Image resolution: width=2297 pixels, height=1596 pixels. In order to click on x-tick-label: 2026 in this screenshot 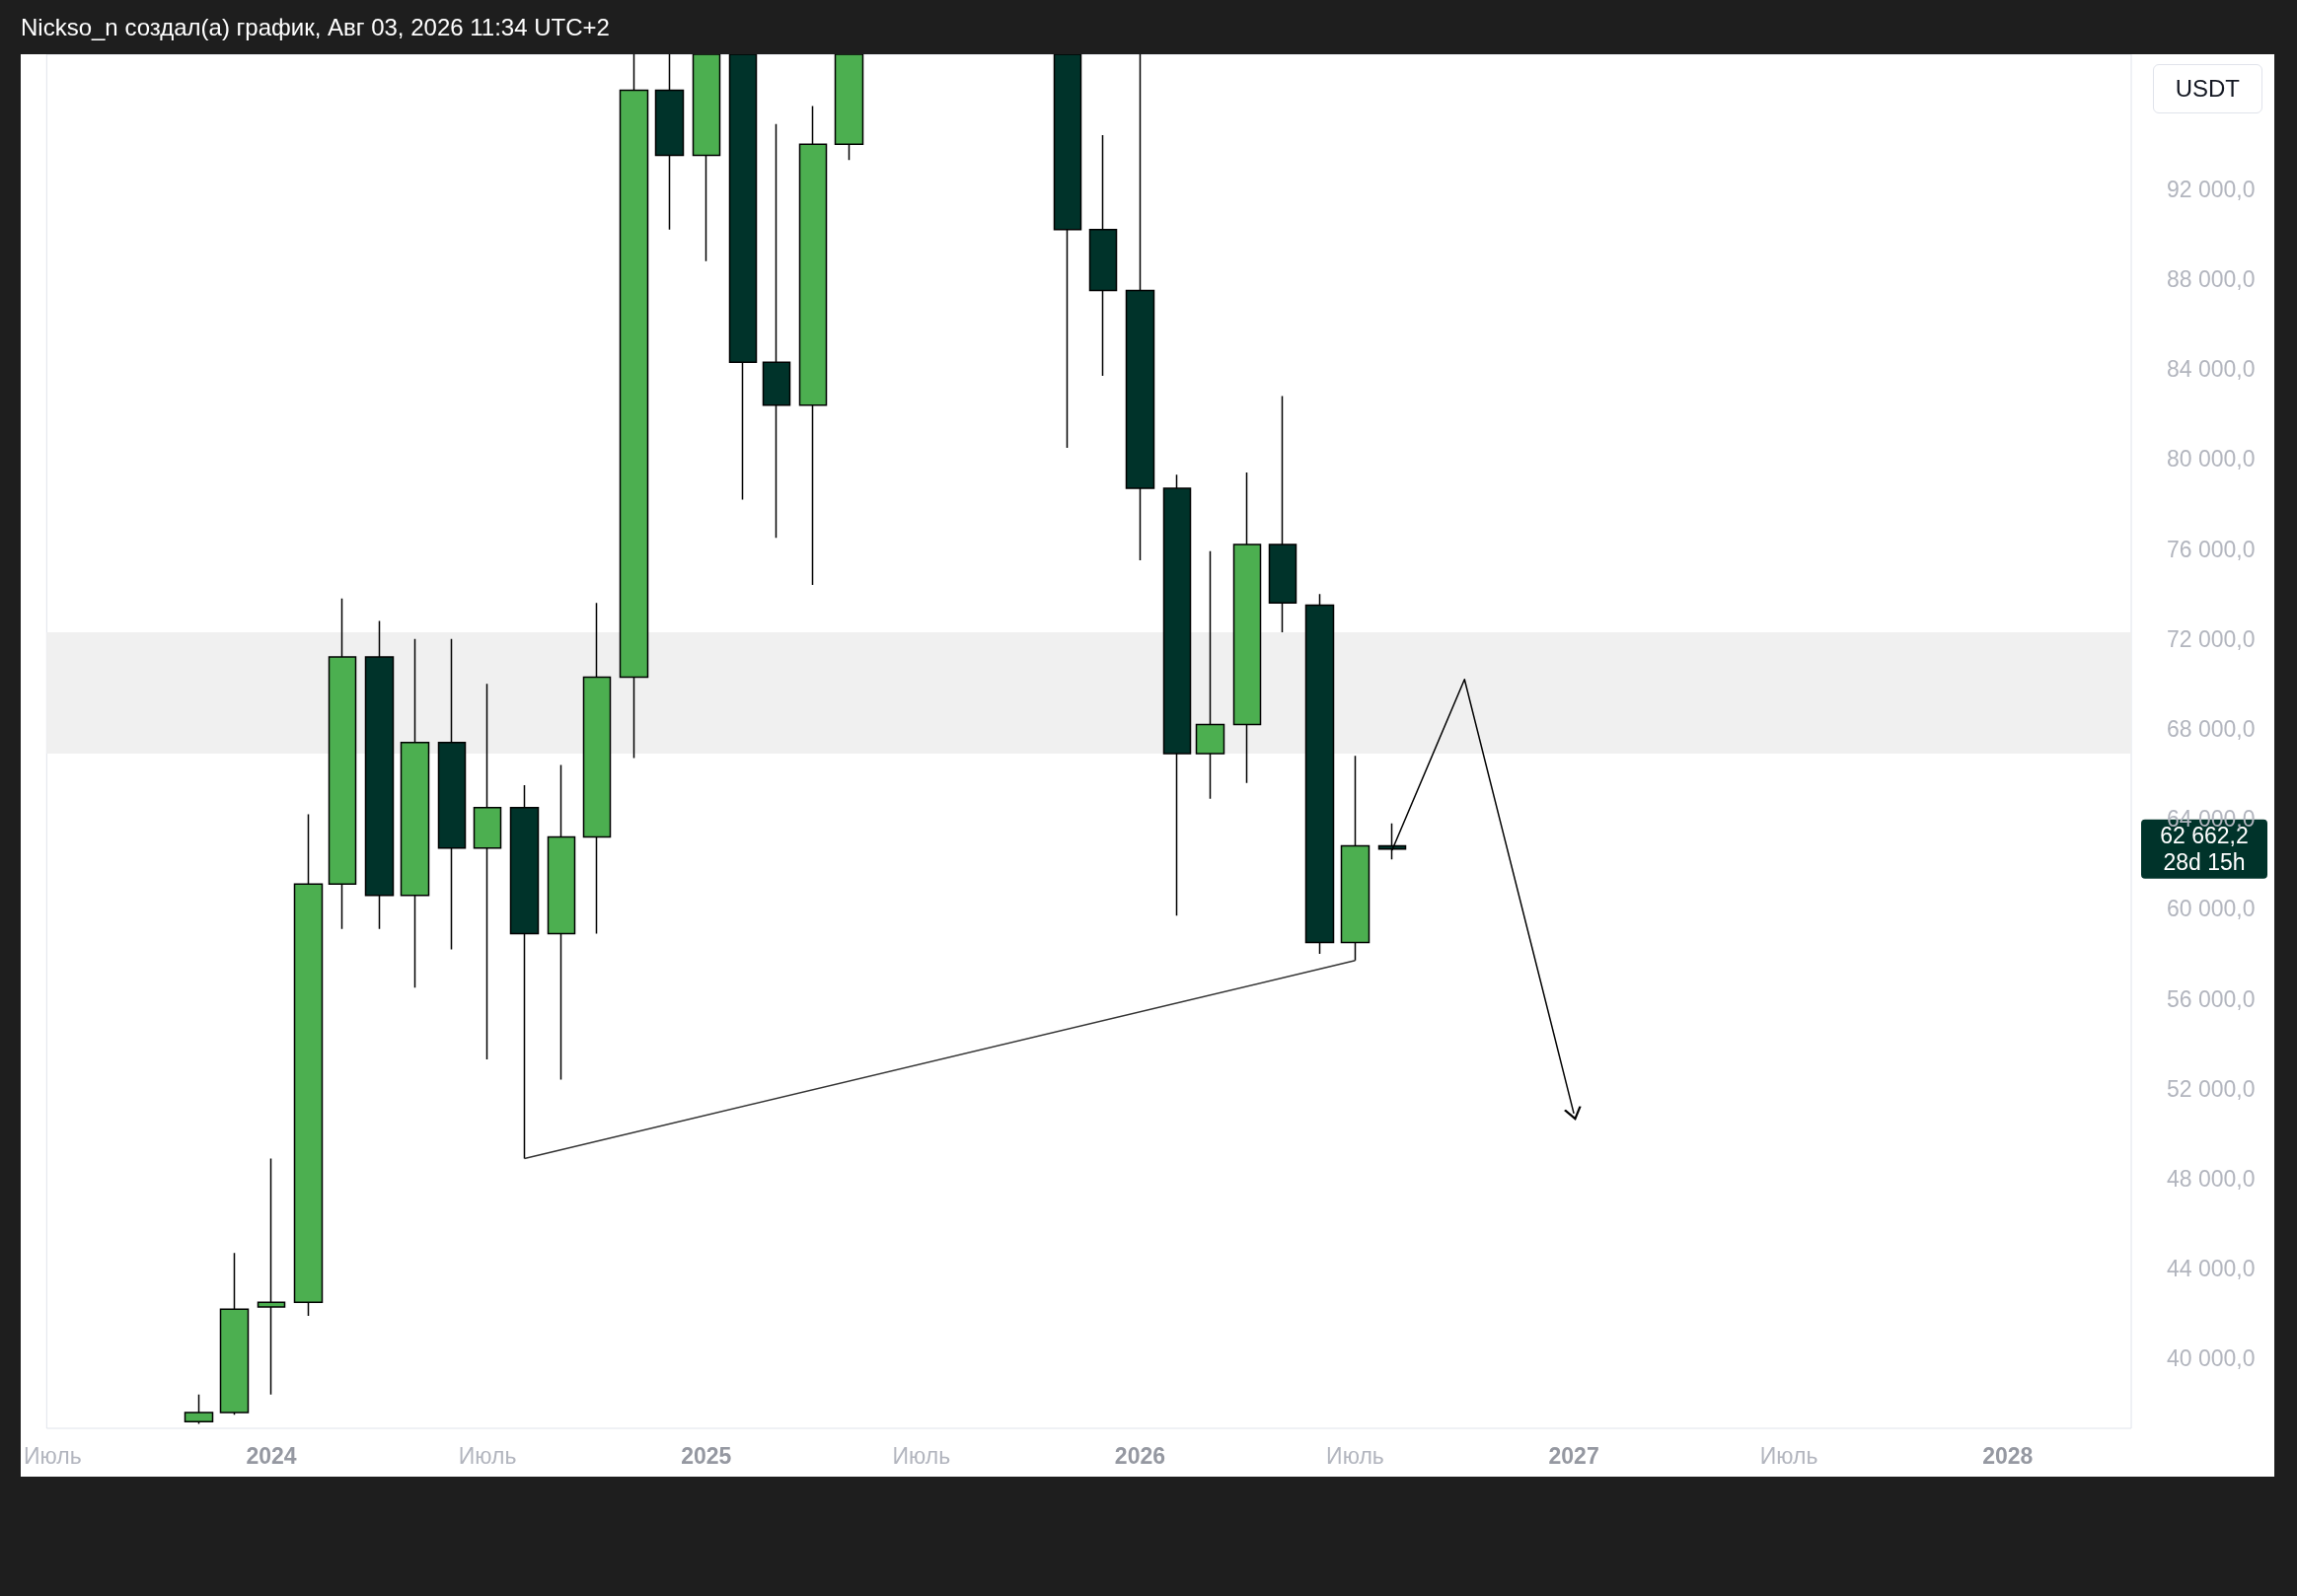, I will do `click(1140, 1455)`.